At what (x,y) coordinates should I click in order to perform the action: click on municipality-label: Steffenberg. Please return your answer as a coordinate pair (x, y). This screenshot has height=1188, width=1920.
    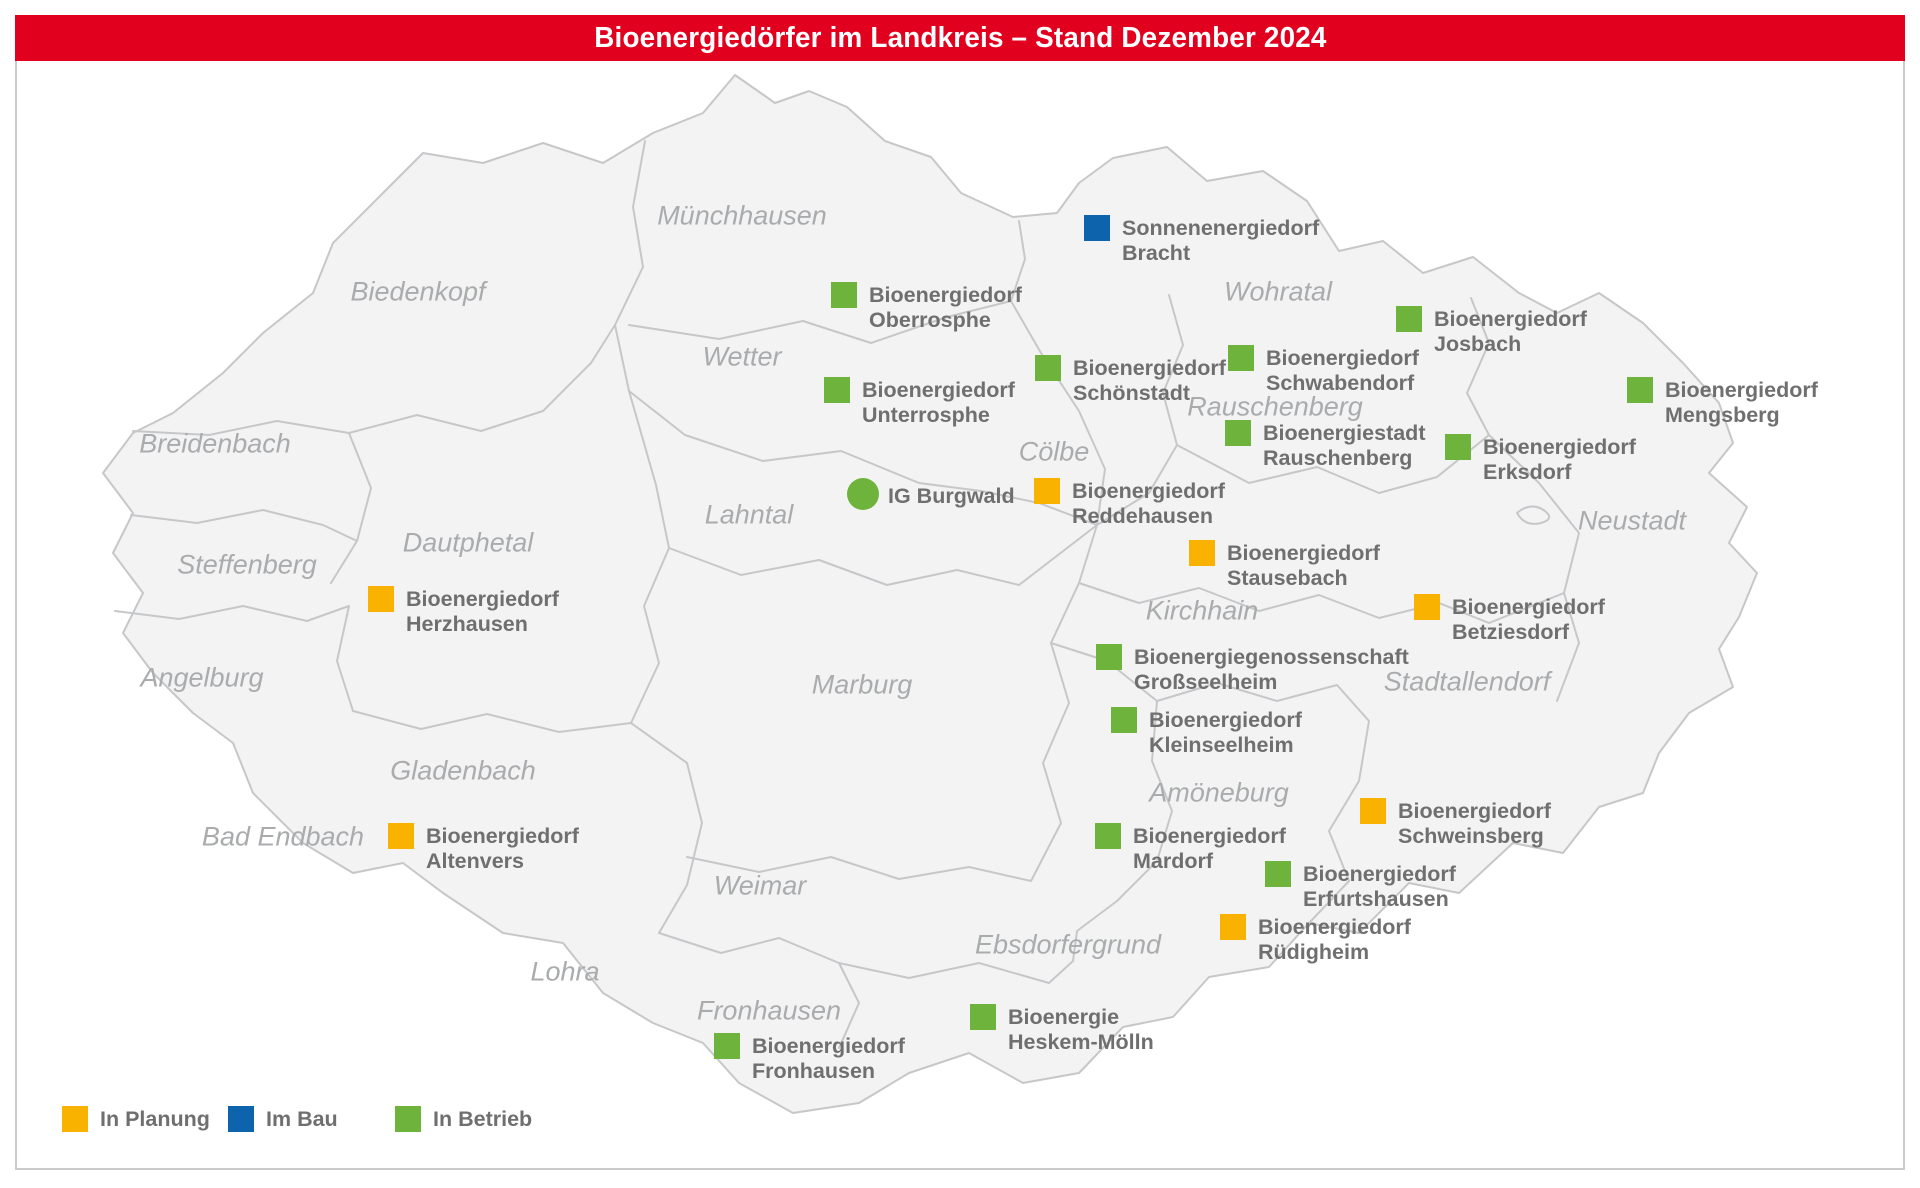
    Looking at the image, I should click on (247, 564).